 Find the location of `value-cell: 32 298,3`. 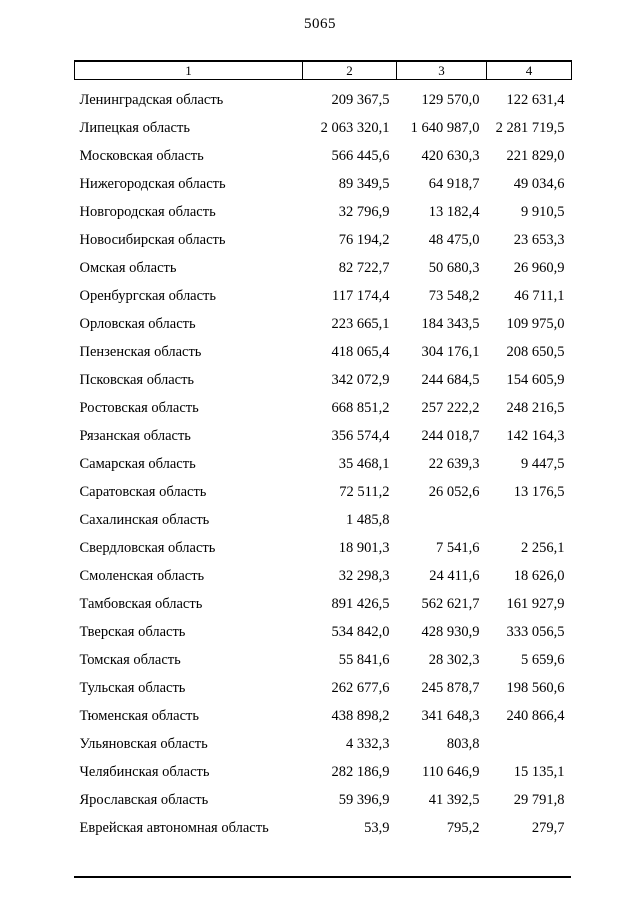

value-cell: 32 298,3 is located at coordinates (364, 575).